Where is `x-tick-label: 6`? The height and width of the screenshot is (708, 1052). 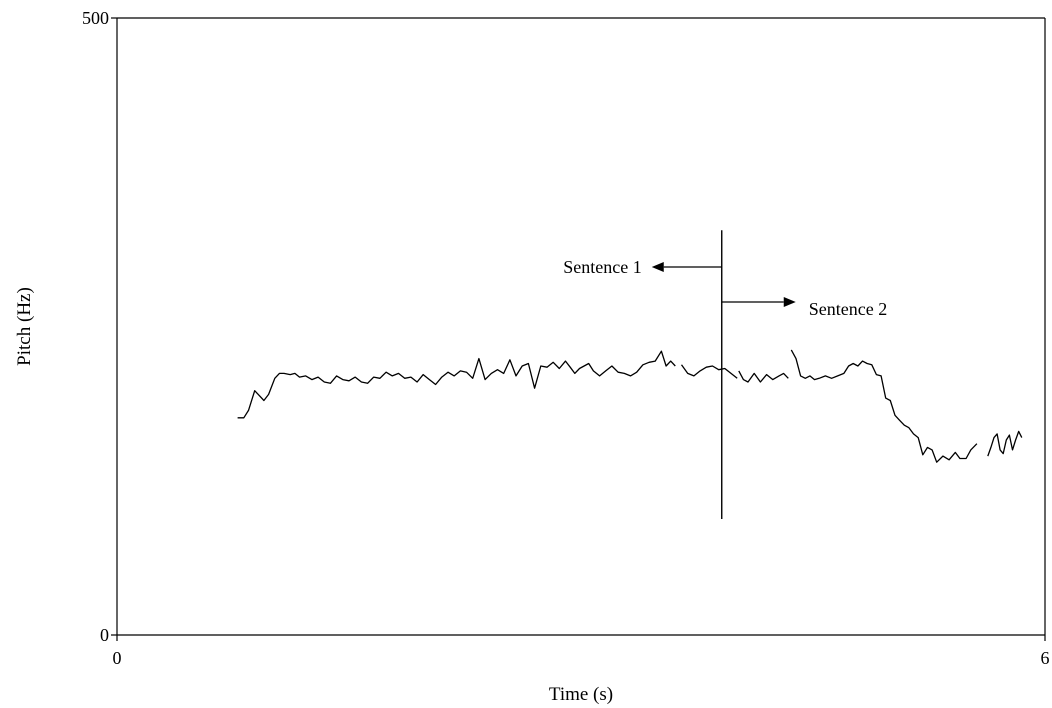 x-tick-label: 6 is located at coordinates (1045, 658).